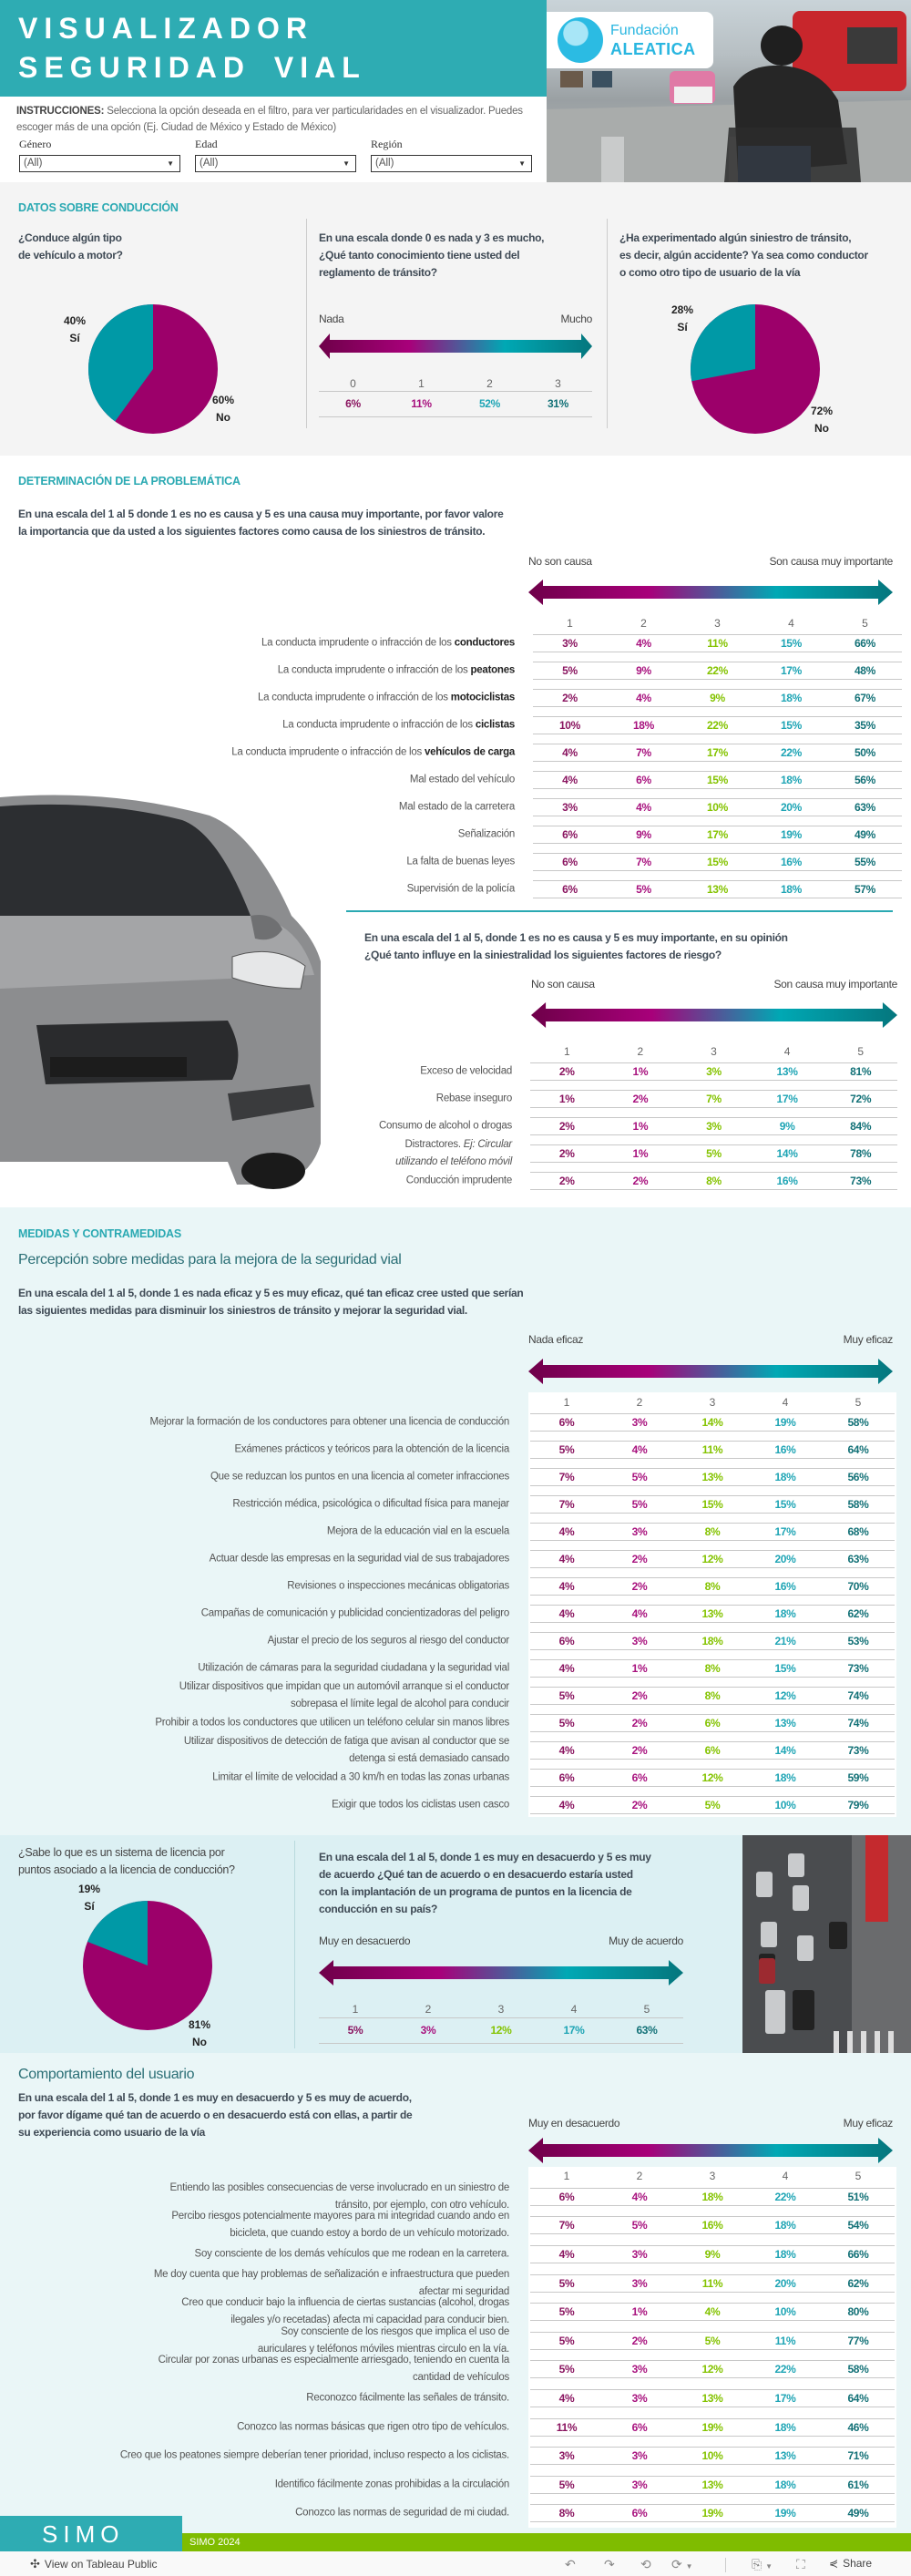  Describe the element at coordinates (713, 2484) in the screenshot. I see `row-values: 5% 3% 13% 18% 61%` at that location.